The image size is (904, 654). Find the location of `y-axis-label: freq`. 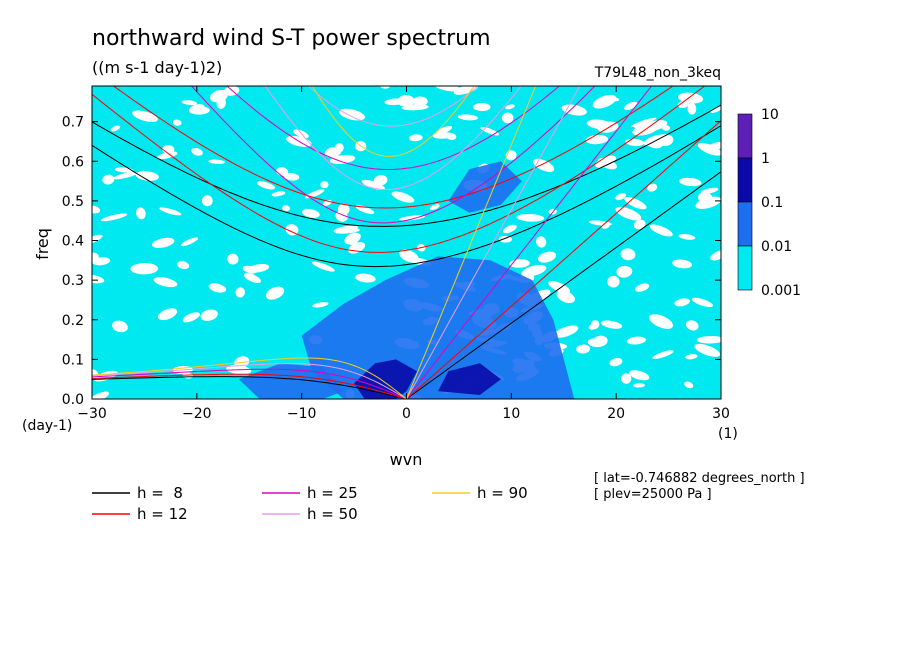

y-axis-label: freq is located at coordinates (42, 244).